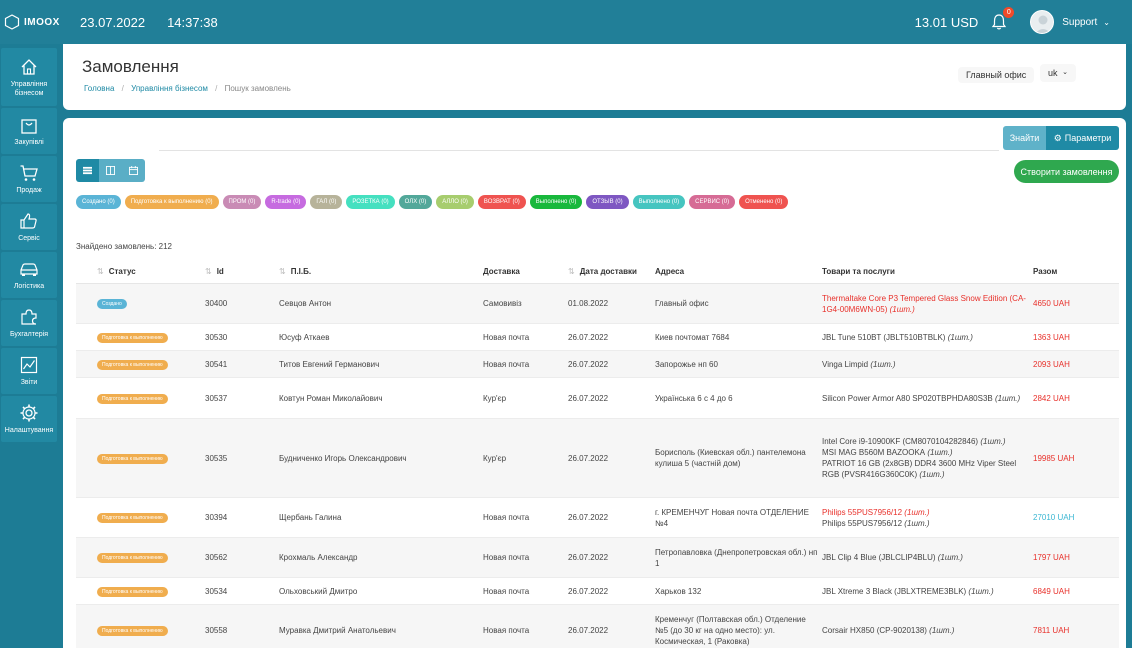  Describe the element at coordinates (764, 202) in the screenshot. I see `filter-pill: Отменено (0)` at that location.